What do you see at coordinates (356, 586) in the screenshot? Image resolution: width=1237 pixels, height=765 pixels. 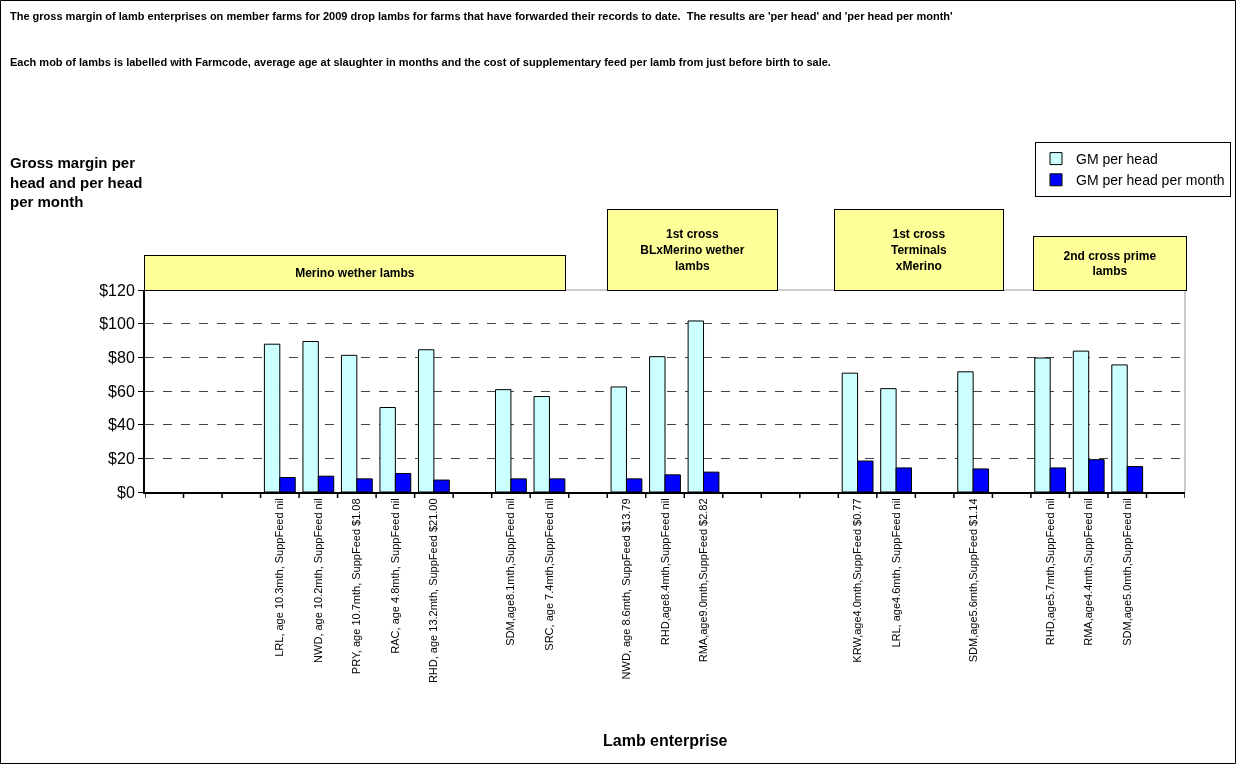 I see `x-tick-label: PRY, age 10.7mth, SuppFeed $1.08` at bounding box center [356, 586].